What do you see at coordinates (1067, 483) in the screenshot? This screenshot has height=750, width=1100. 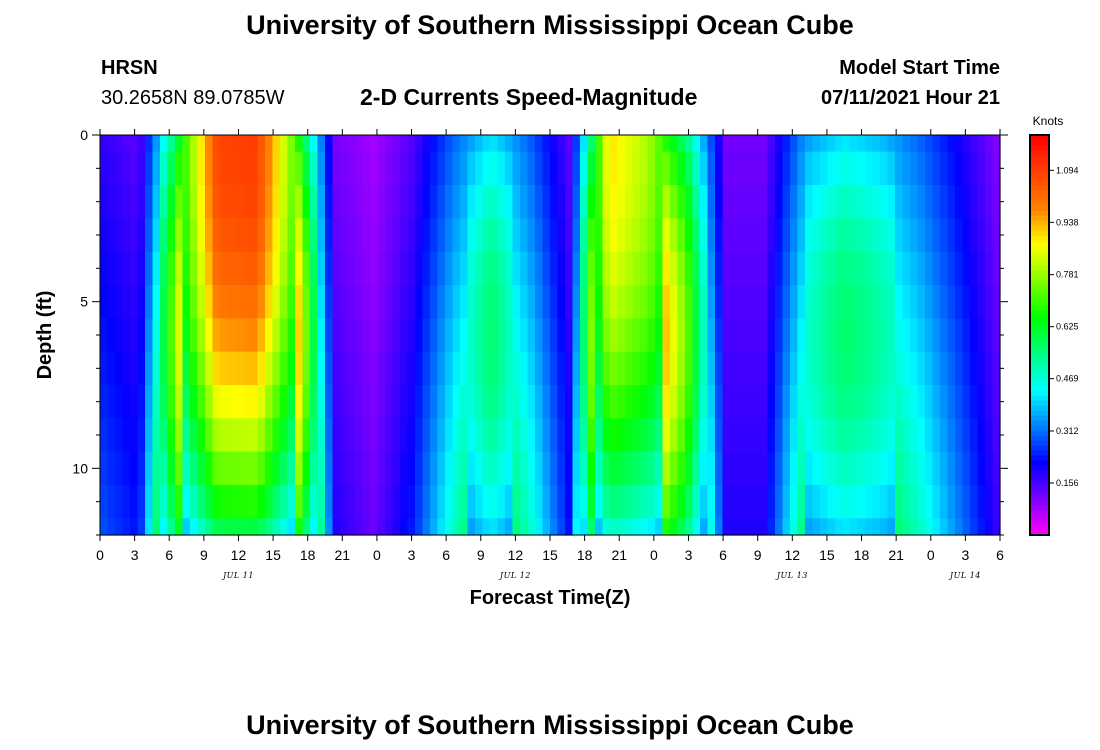 I see `colorbar-tick-label: 0.156` at bounding box center [1067, 483].